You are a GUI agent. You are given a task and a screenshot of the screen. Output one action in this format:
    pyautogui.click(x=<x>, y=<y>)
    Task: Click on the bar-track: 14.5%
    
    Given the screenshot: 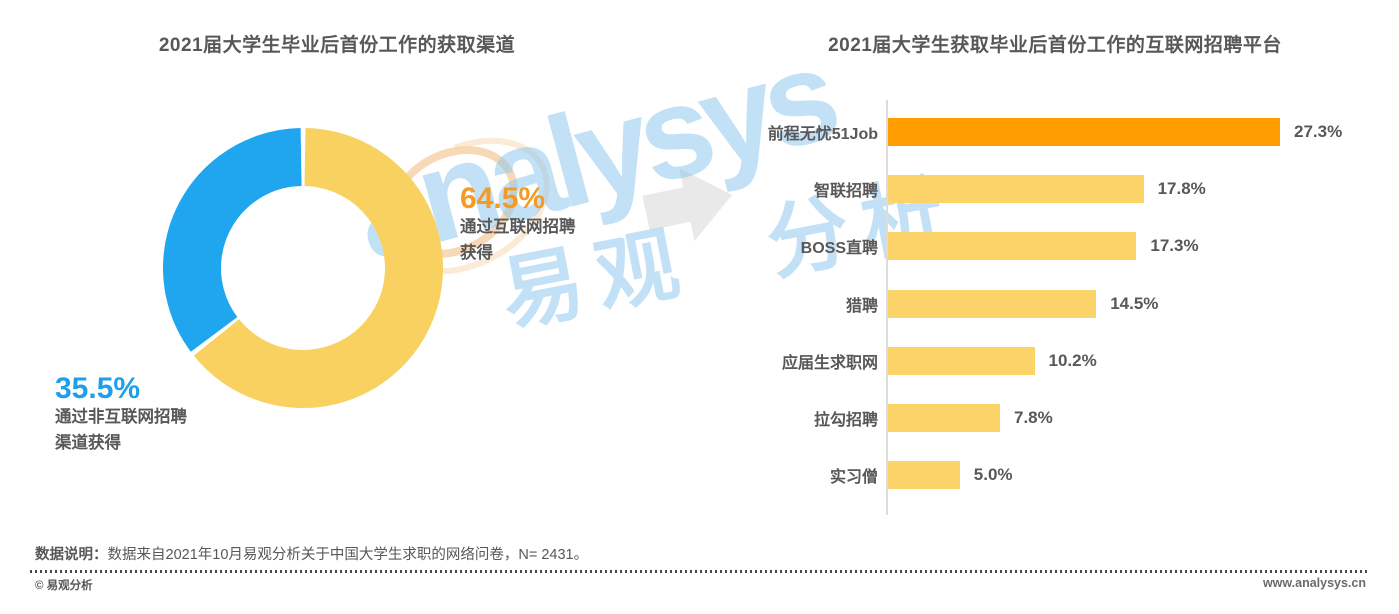 What is the action you would take?
    pyautogui.click(x=1139, y=303)
    